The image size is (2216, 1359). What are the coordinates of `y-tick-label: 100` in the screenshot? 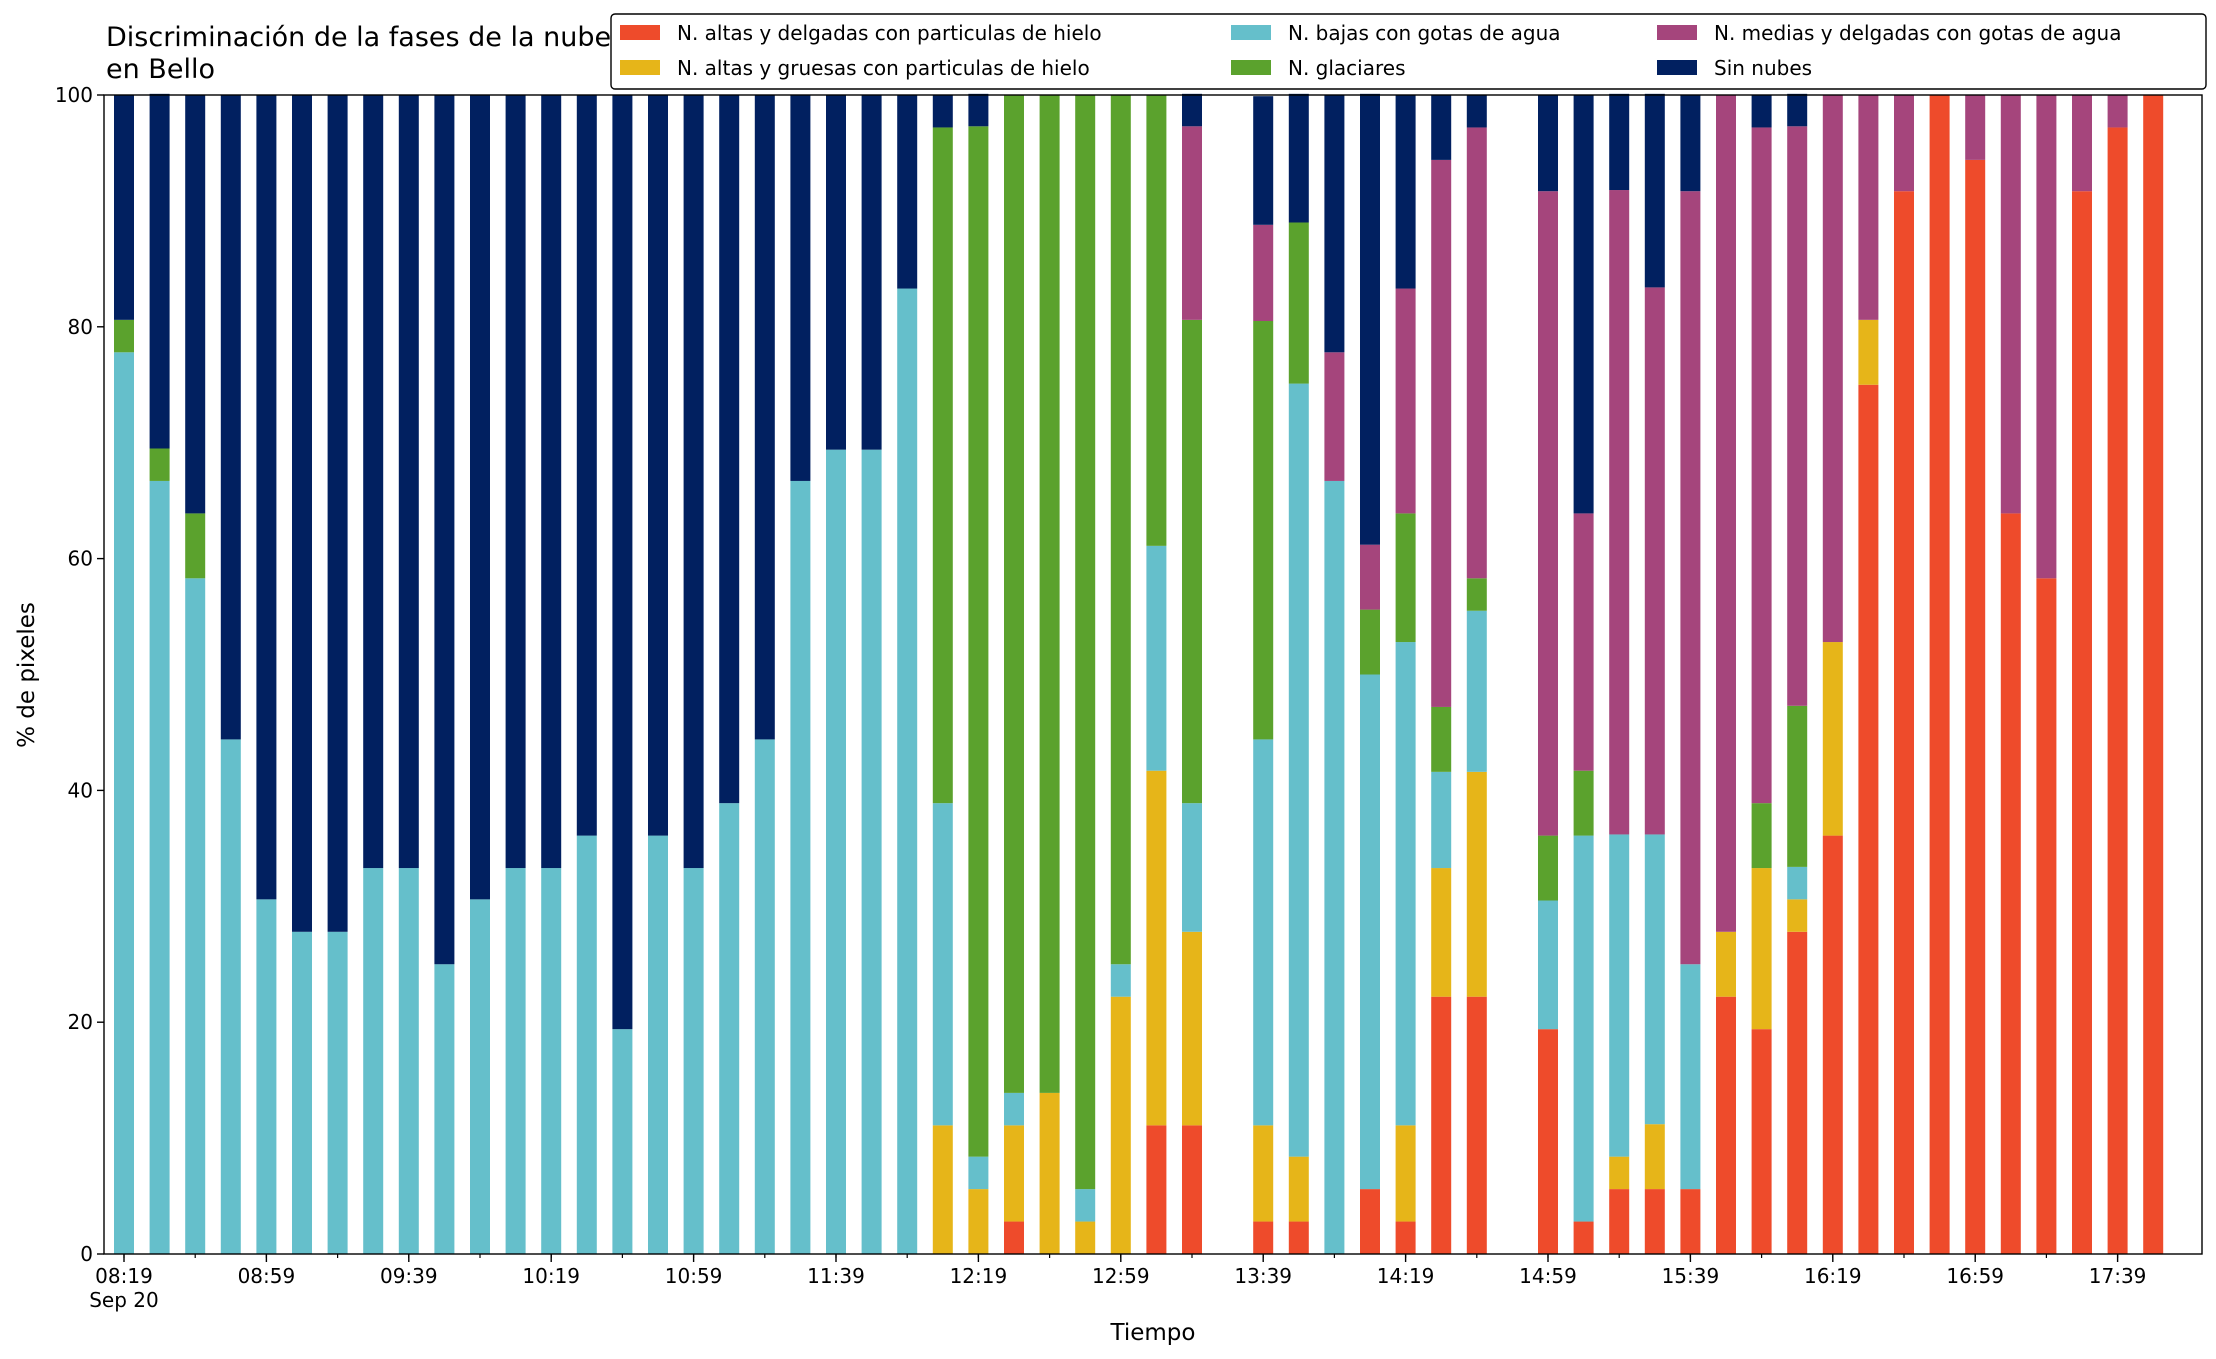 It's located at (74, 95).